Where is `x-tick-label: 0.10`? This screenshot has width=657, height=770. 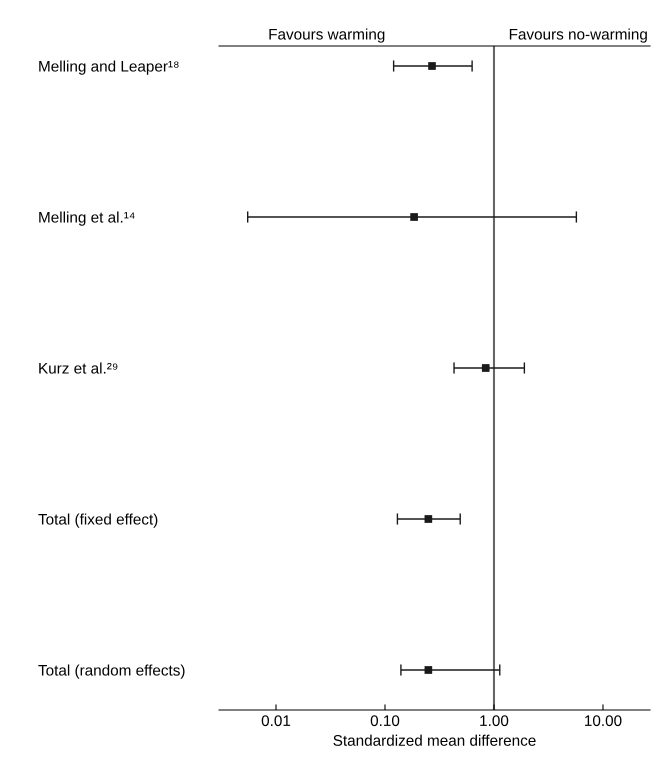
x-tick-label: 0.10 is located at coordinates (385, 720).